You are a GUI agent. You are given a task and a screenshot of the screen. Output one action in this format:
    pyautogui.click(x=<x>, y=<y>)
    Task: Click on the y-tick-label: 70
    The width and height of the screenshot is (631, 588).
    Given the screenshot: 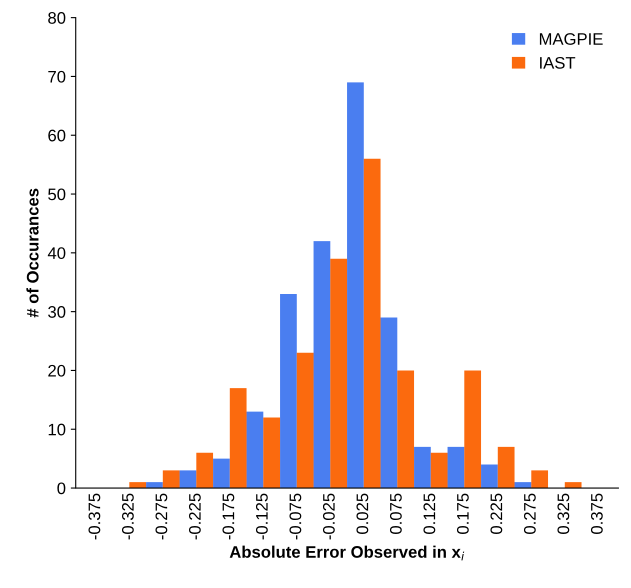 What is the action you would take?
    pyautogui.click(x=57, y=76)
    